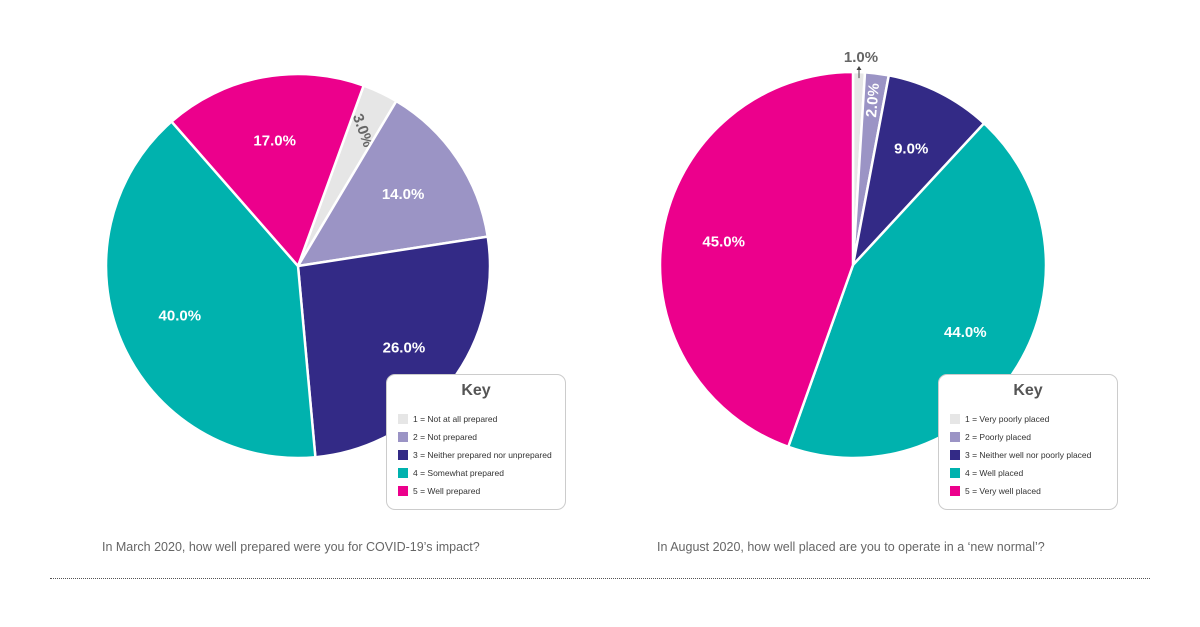 The width and height of the screenshot is (1200, 627). What do you see at coordinates (965, 332) in the screenshot?
I see `slice-value-label: 44.0%` at bounding box center [965, 332].